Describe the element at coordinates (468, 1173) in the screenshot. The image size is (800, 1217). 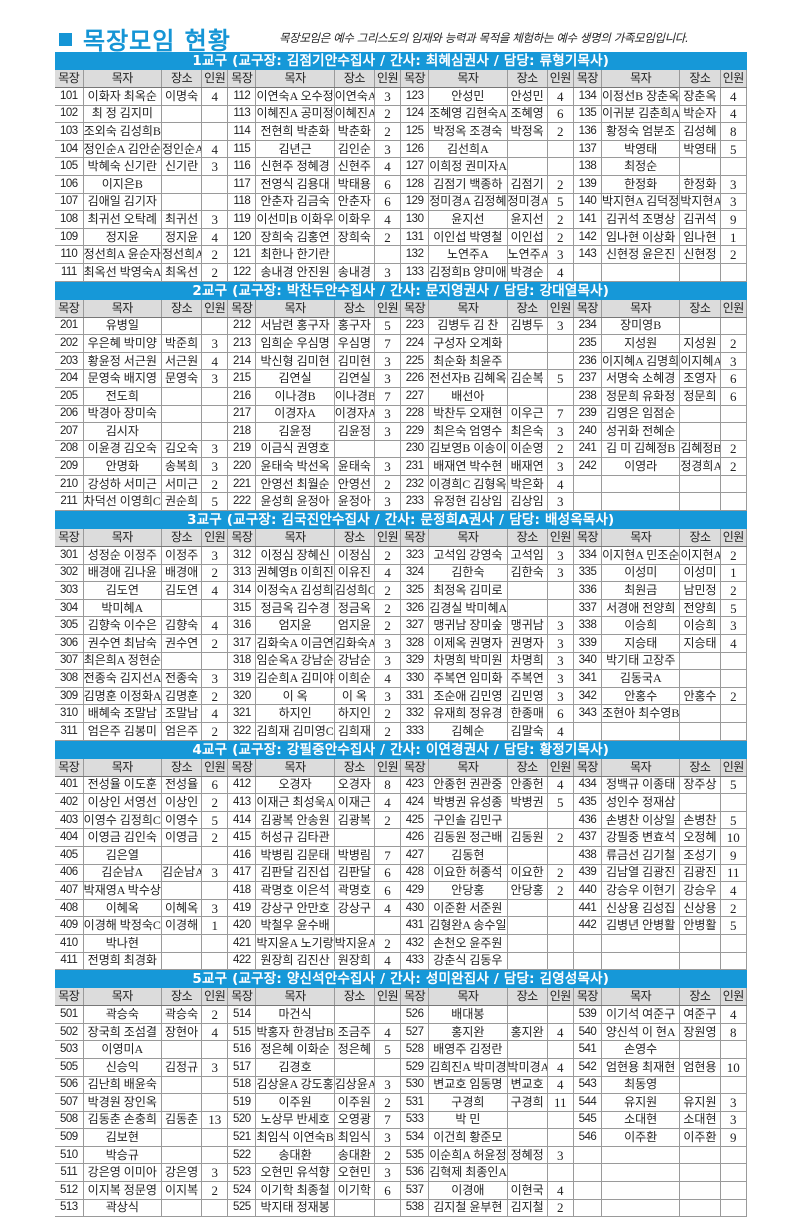
I see `leader-names: 김혁제 최종인A` at that location.